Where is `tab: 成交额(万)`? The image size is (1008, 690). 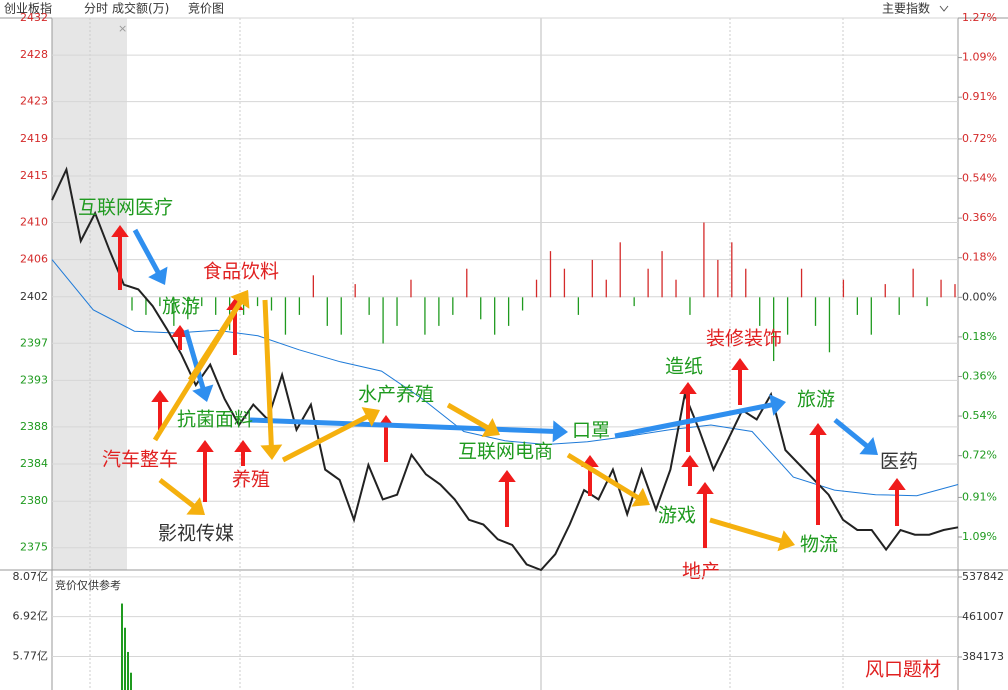 tab: 成交额(万) is located at coordinates (140, 8).